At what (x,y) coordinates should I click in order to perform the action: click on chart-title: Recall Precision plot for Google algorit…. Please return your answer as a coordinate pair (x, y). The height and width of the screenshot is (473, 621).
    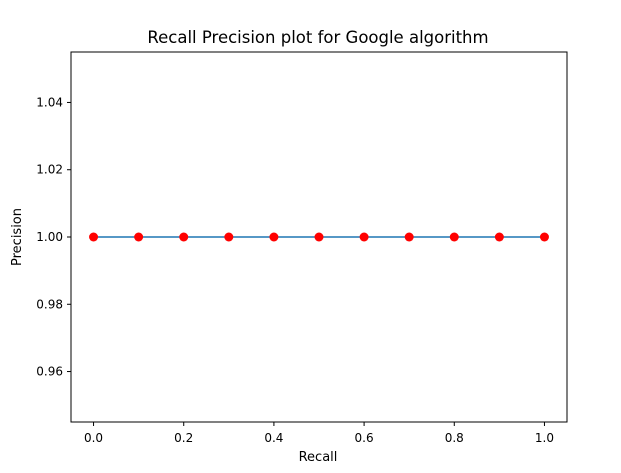
    Looking at the image, I should click on (317, 37).